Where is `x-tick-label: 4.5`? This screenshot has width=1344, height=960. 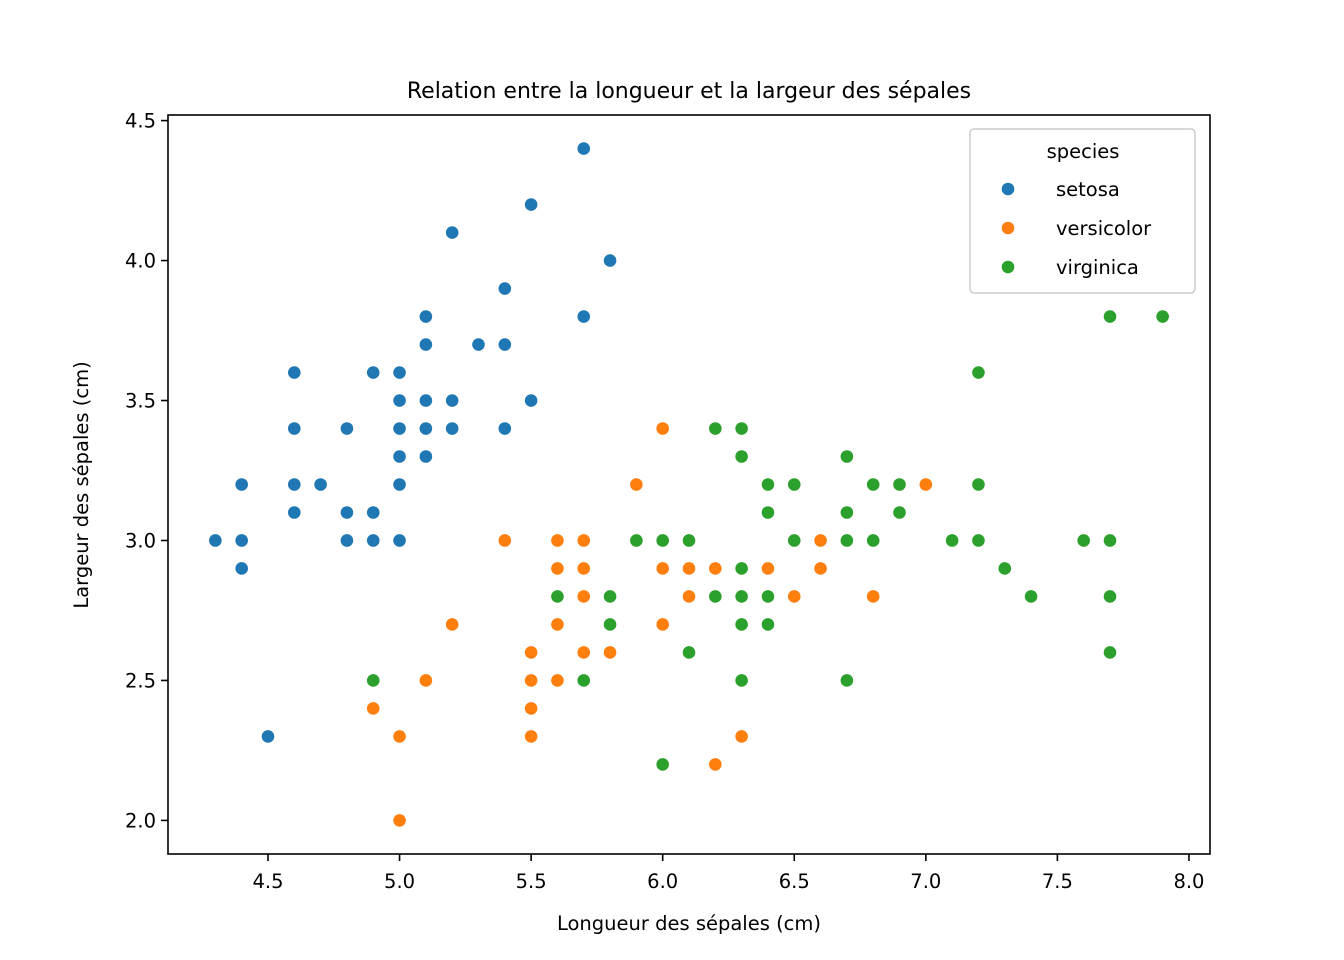 x-tick-label: 4.5 is located at coordinates (267, 881).